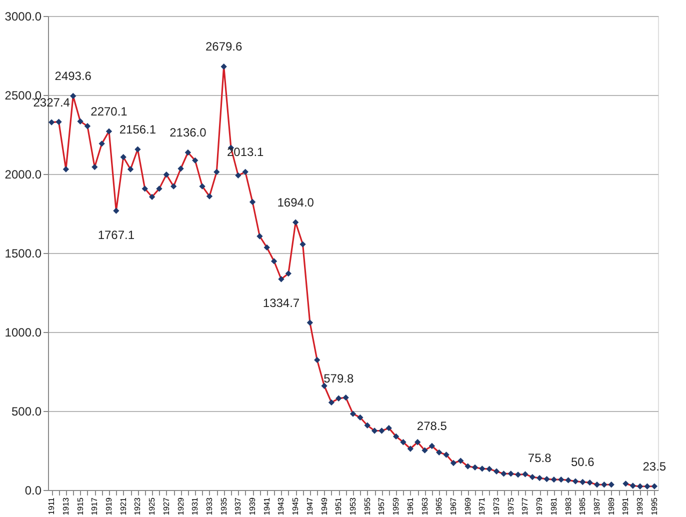  I want to click on x-tick-label: 1983, so click(568, 506).